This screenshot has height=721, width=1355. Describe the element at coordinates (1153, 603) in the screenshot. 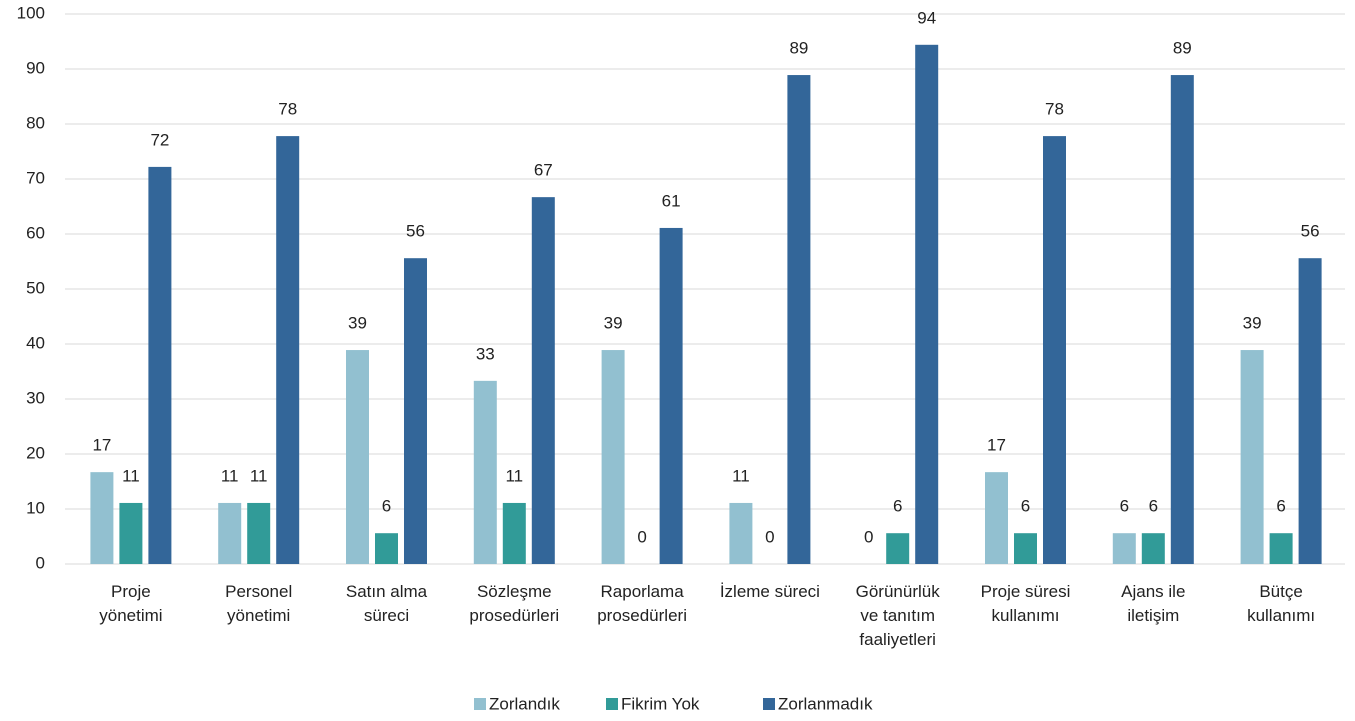

I see `x-tick-label: Ajans ile iletişim` at that location.